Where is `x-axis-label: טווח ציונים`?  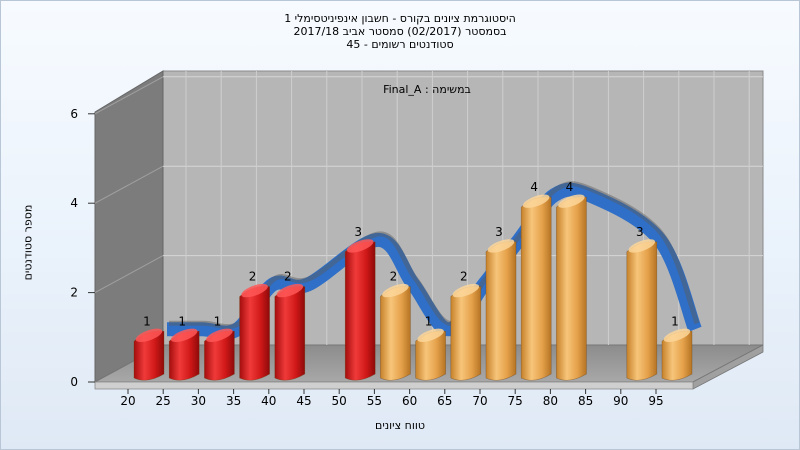
x-axis-label: טווח ציונים is located at coordinates (400, 425).